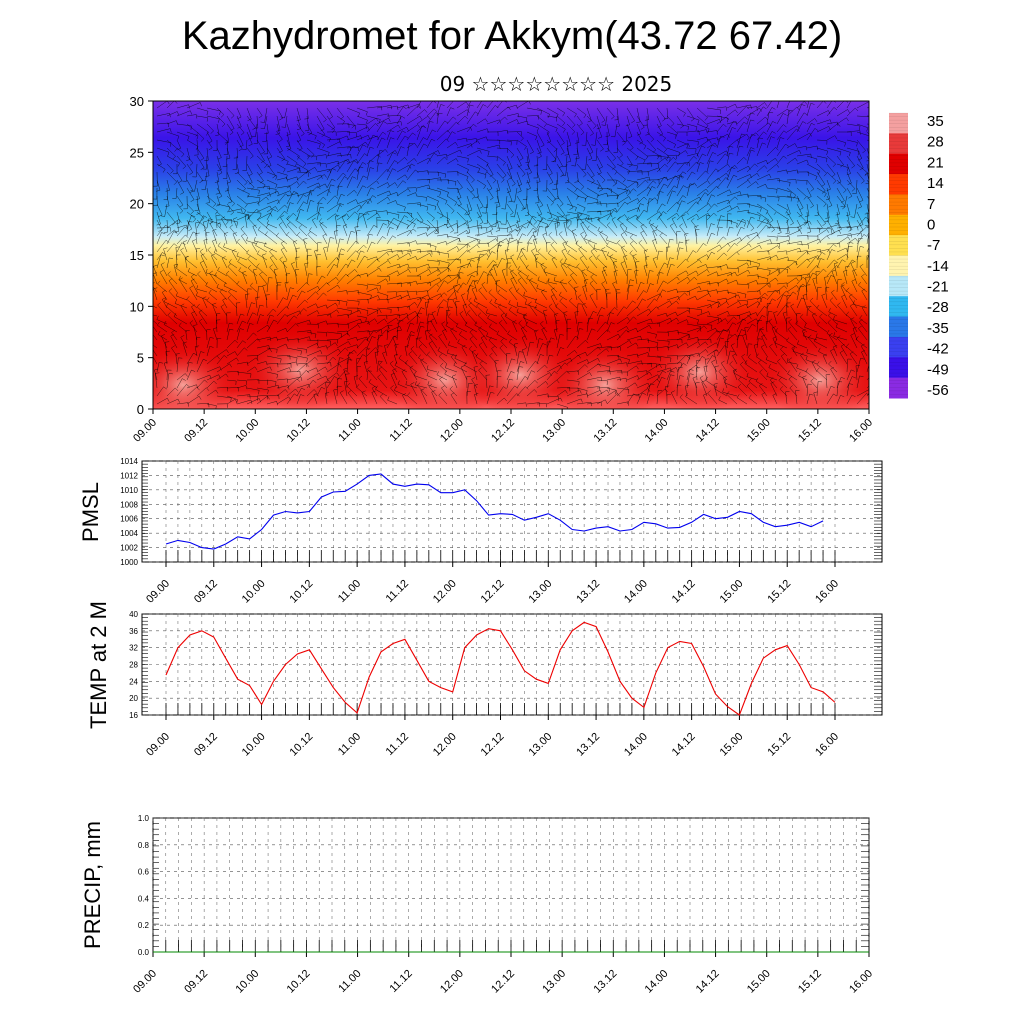  Describe the element at coordinates (898, 347) in the screenshot. I see `colorbar-swatch` at that location.